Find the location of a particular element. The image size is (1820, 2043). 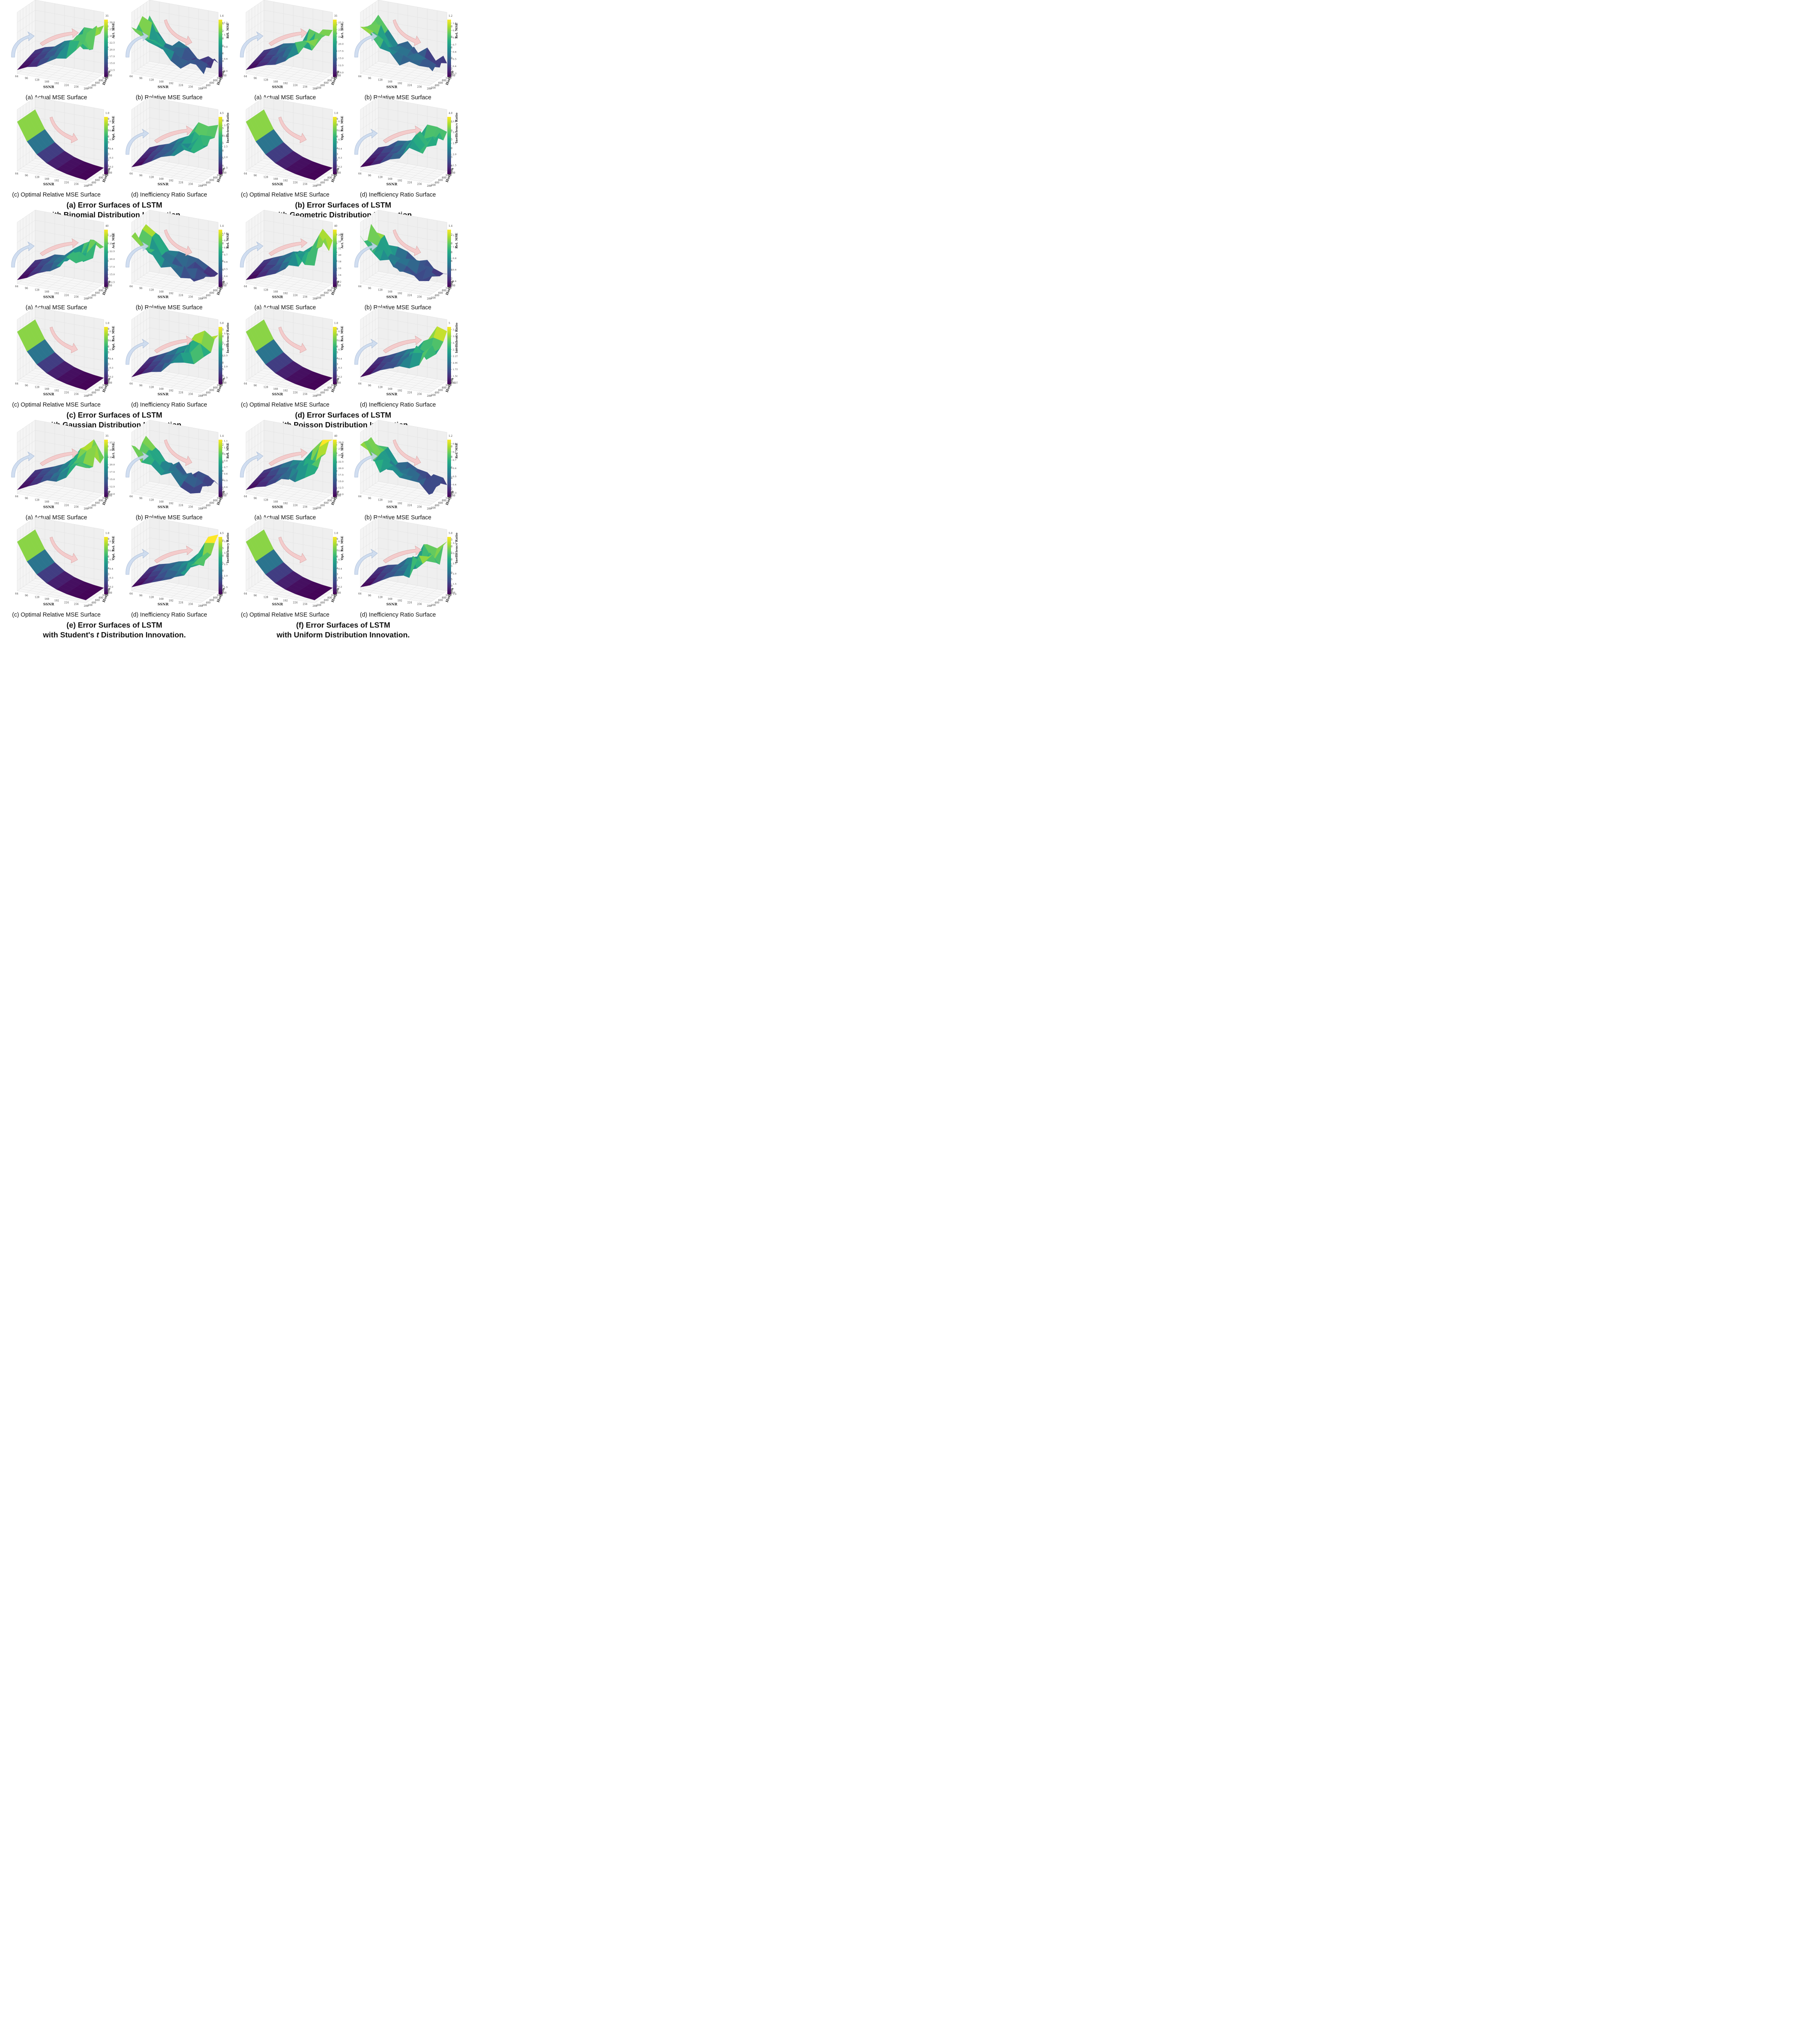

colorbar-tick-label: 12.5 is located at coordinates (112, 71).